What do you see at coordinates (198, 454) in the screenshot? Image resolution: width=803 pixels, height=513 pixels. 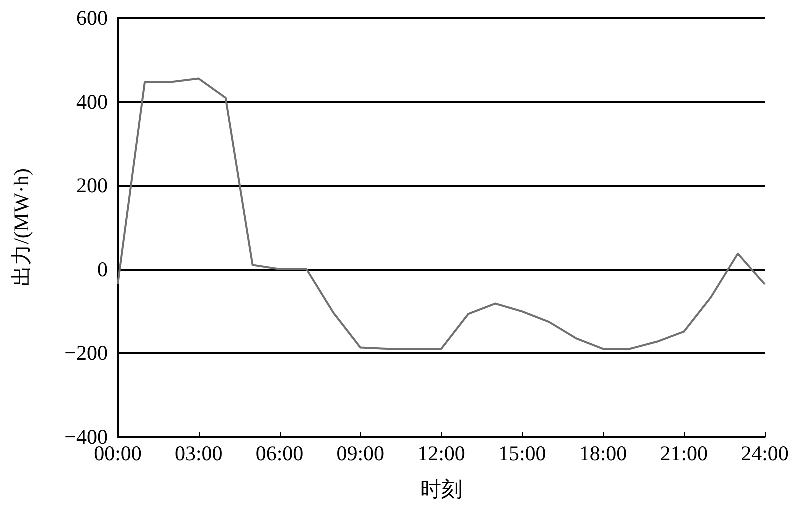 I see `x-tick-label: 03:00` at bounding box center [198, 454].